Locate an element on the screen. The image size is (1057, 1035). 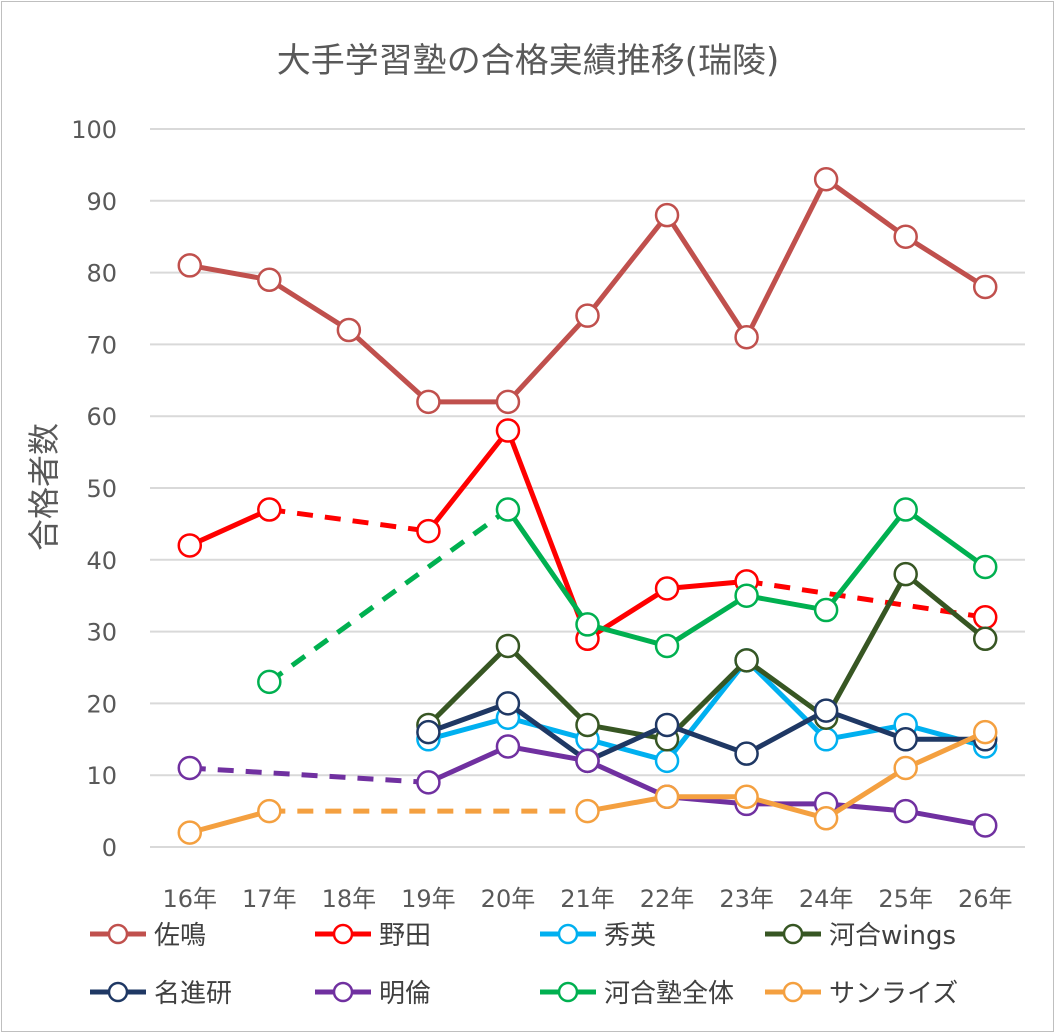
legend-label: 河合wings is located at coordinates (892, 936).